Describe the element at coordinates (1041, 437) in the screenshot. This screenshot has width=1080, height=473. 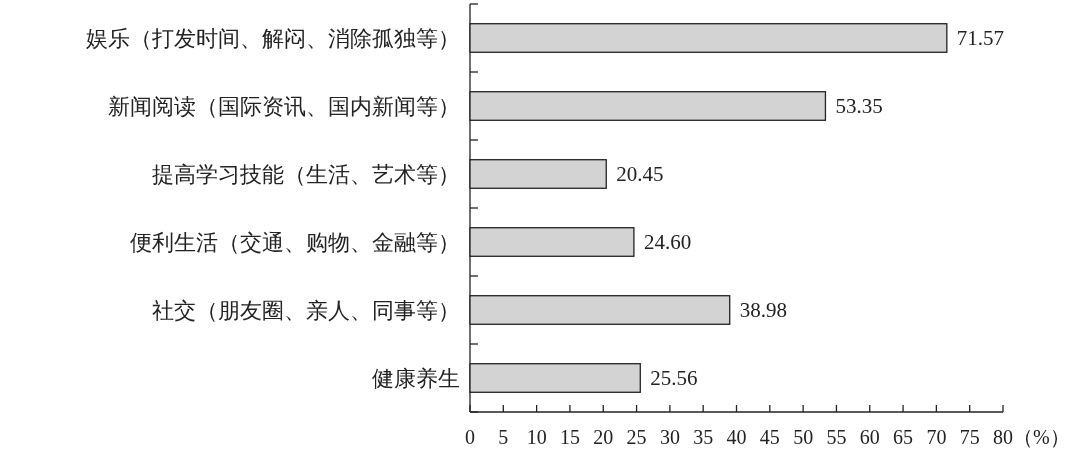
I see `xlabel: （%）` at that location.